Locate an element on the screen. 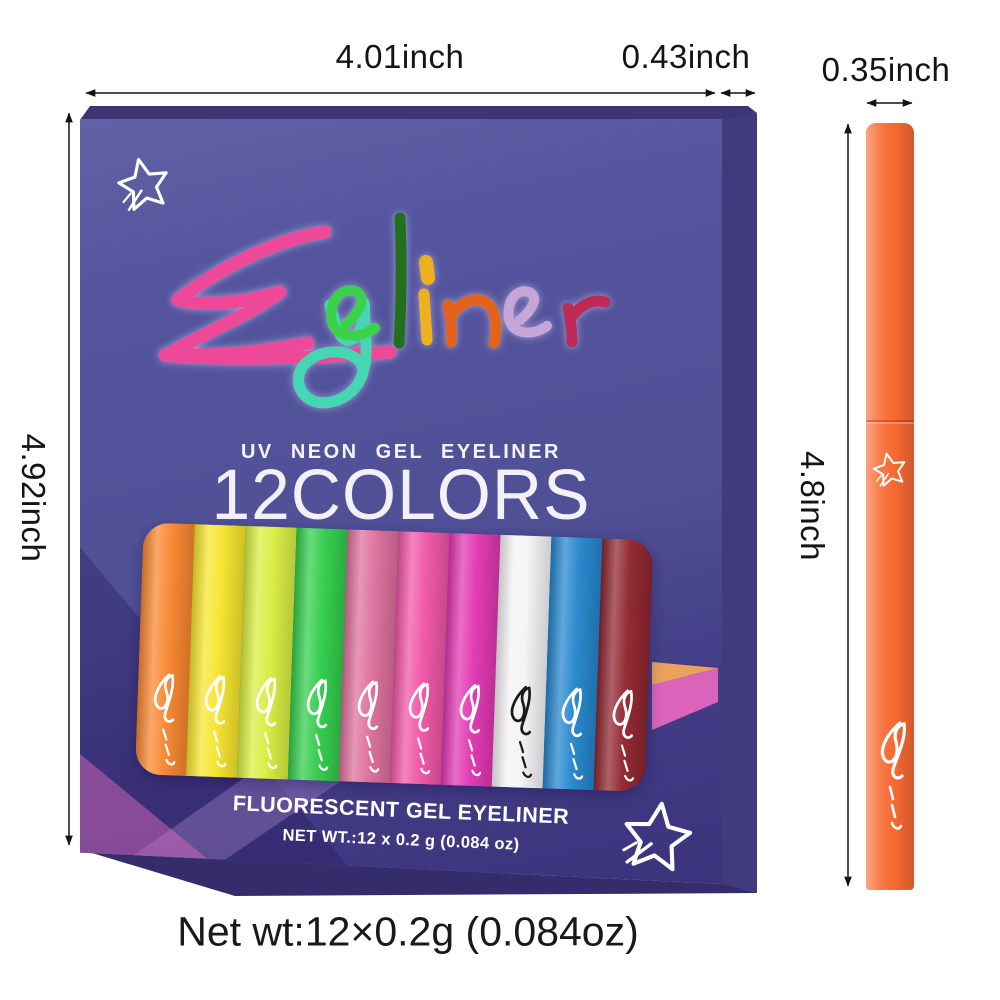 The width and height of the screenshot is (1000, 1000). pen-cap-seam is located at coordinates (890, 421).